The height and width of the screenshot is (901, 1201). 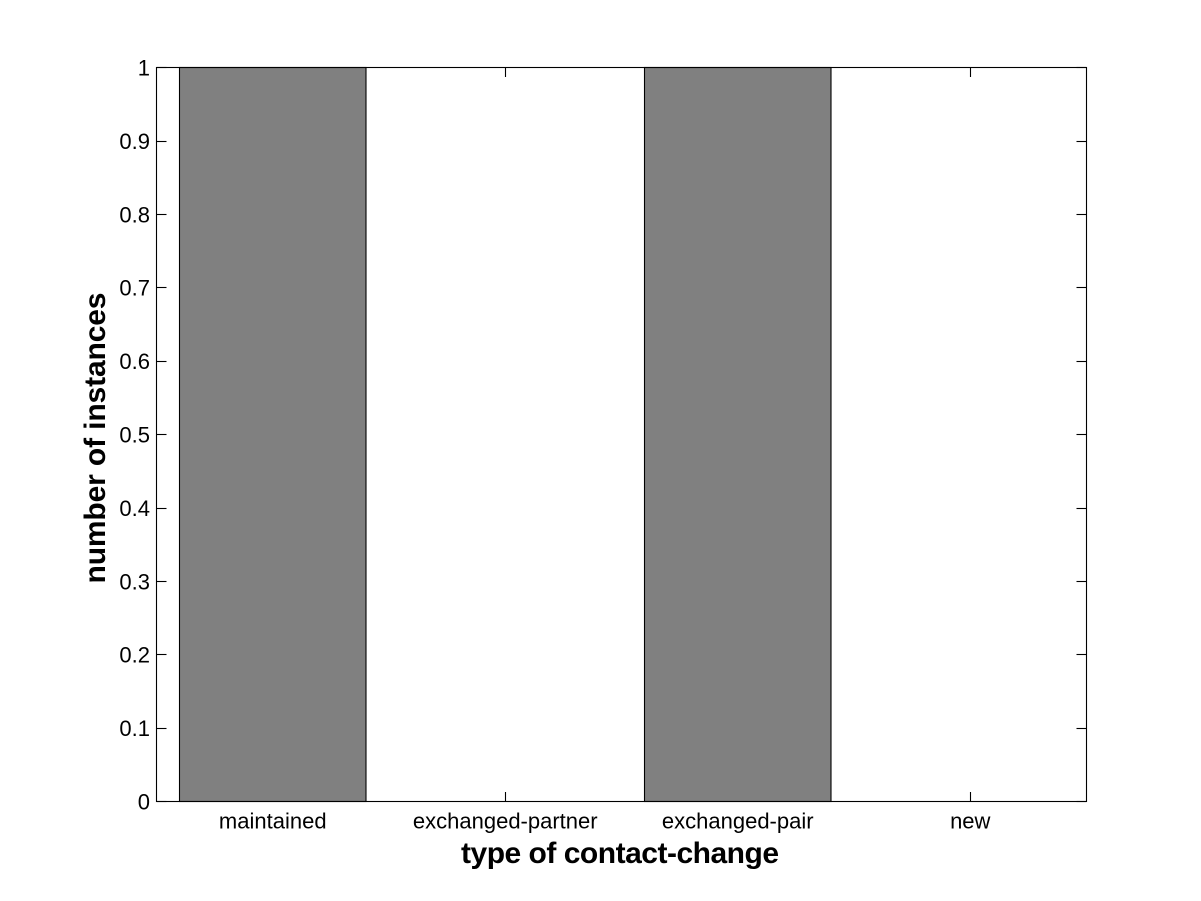 What do you see at coordinates (134, 508) in the screenshot?
I see `svg-text: 0.4` at bounding box center [134, 508].